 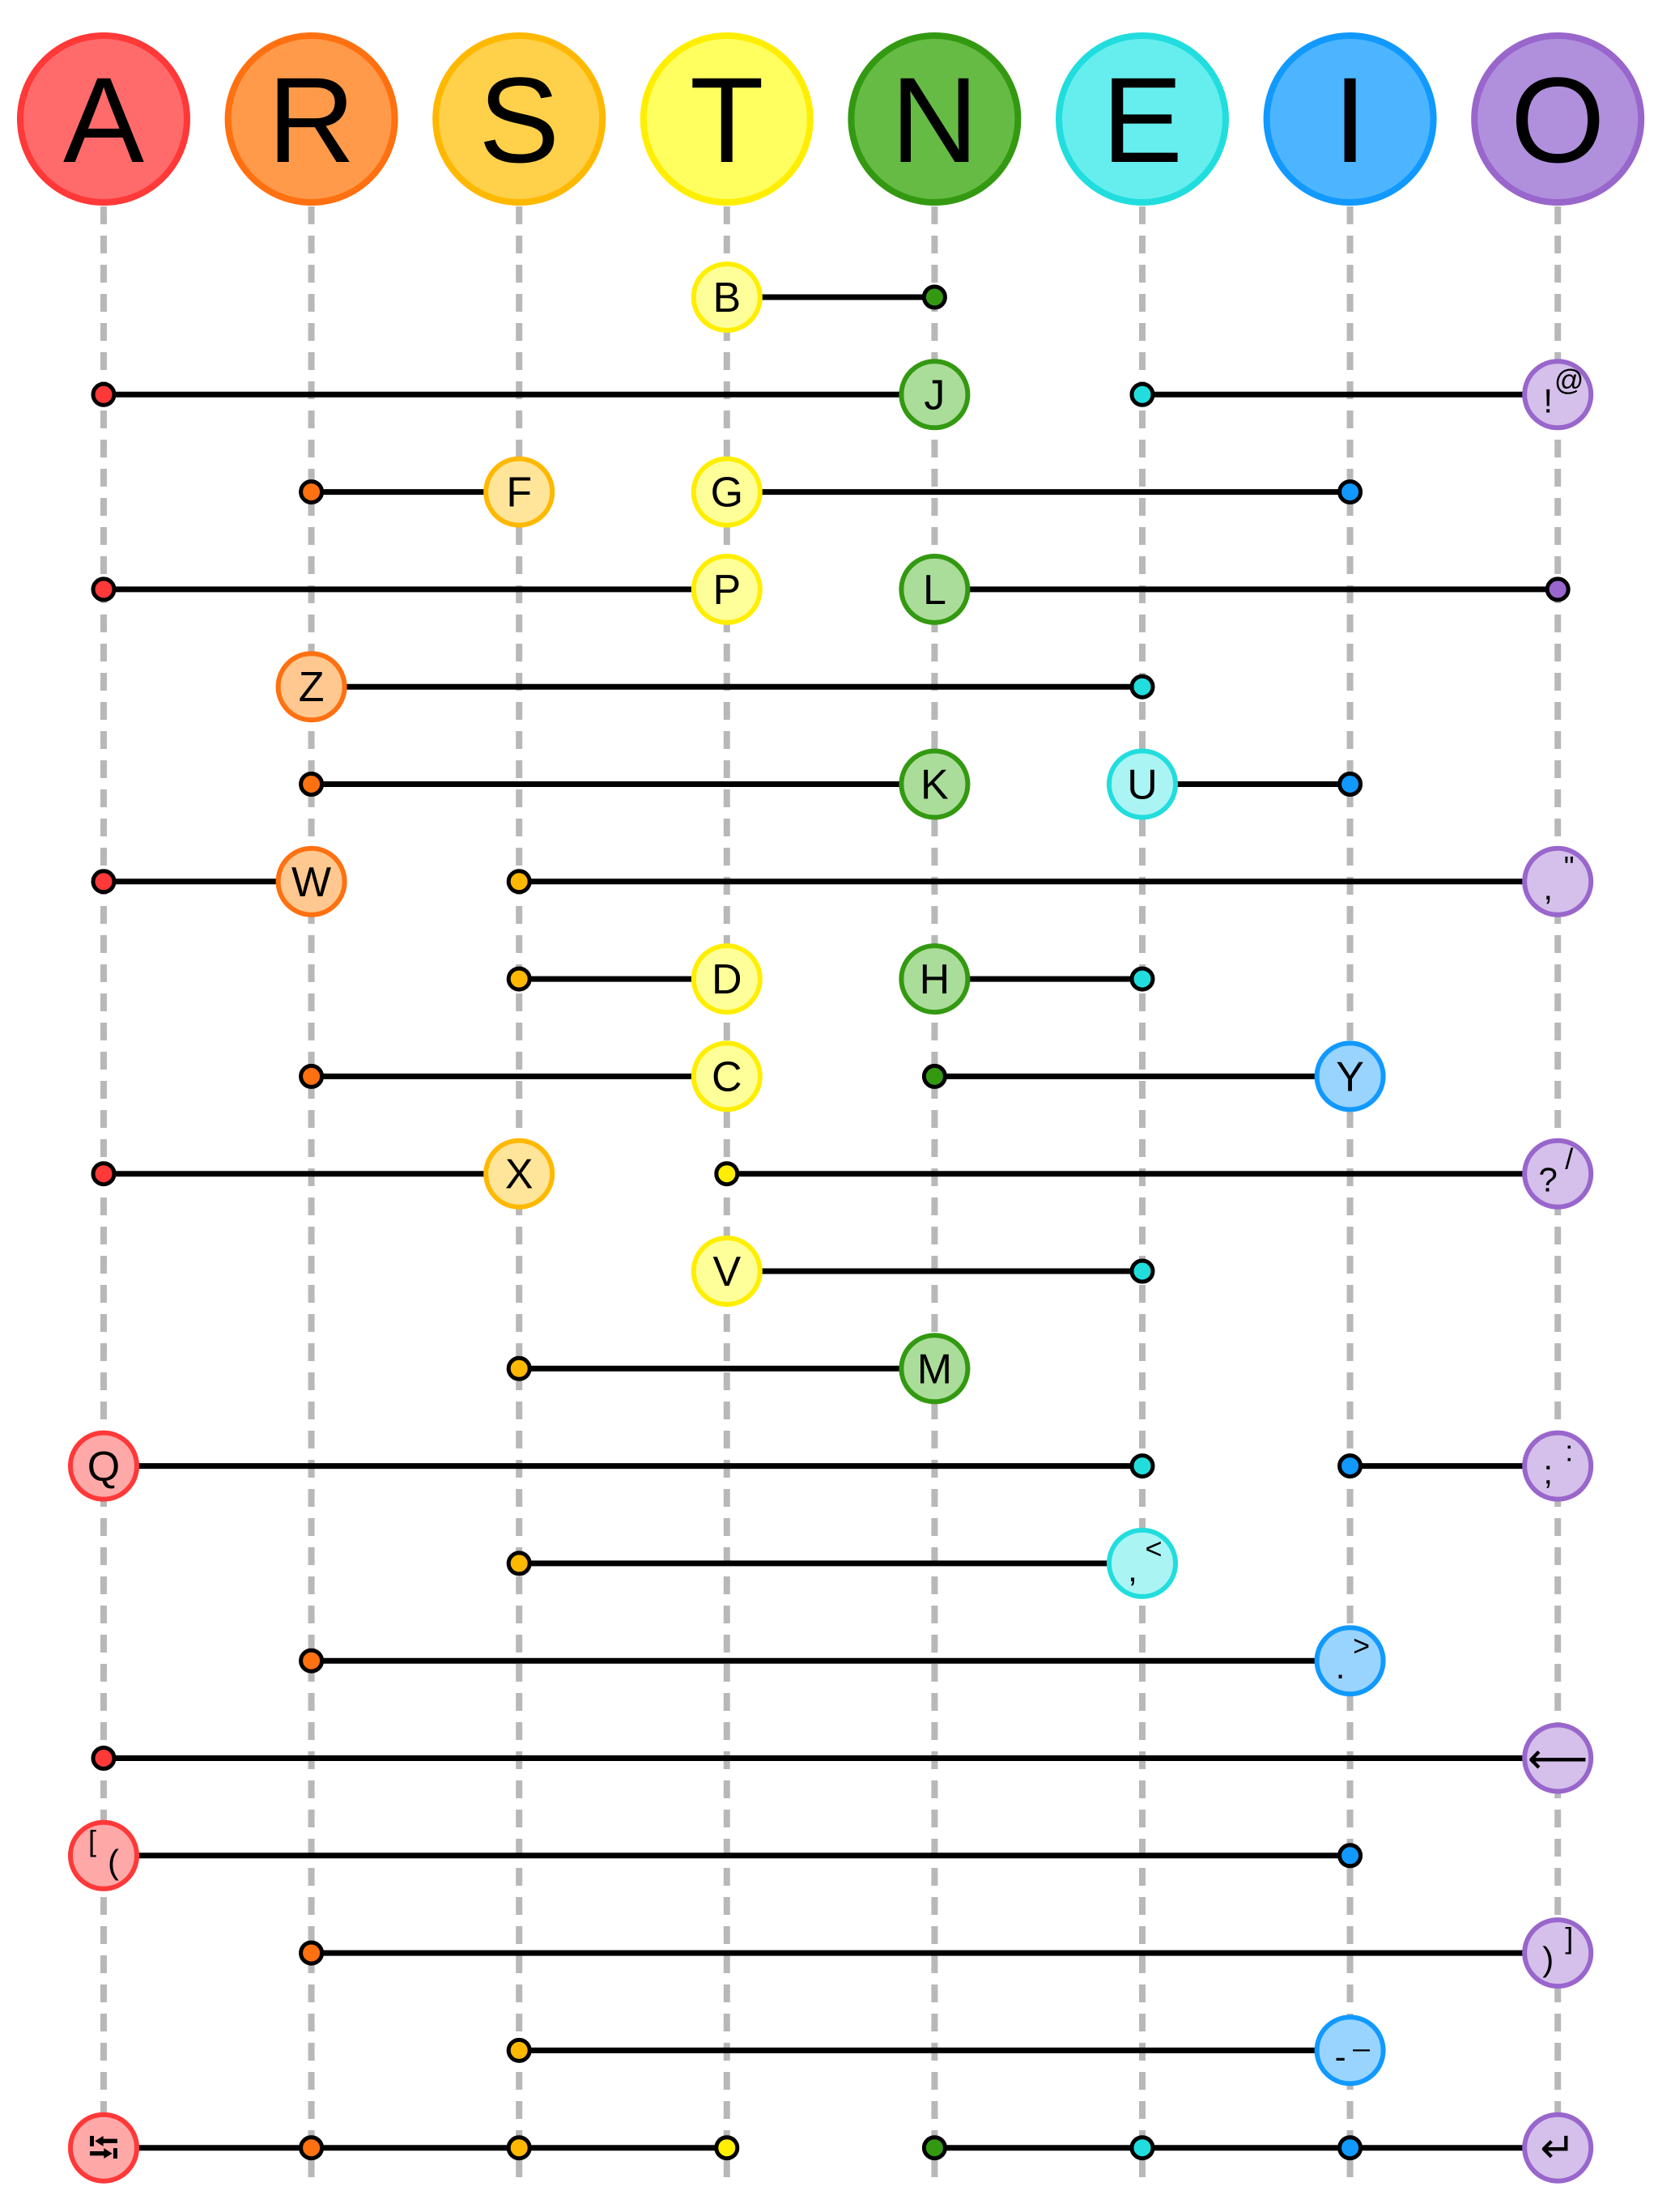 I want to click on chord-node-label: (, so click(x=113, y=1862).